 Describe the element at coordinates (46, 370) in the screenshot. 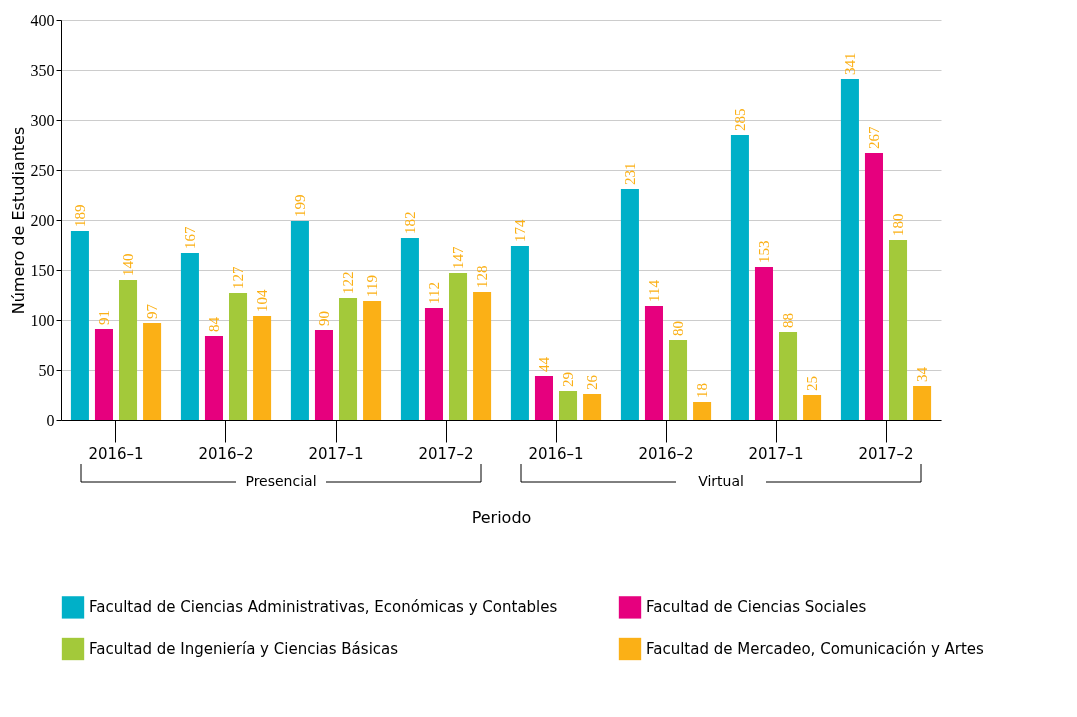

I see `y-tick-label: 50` at that location.